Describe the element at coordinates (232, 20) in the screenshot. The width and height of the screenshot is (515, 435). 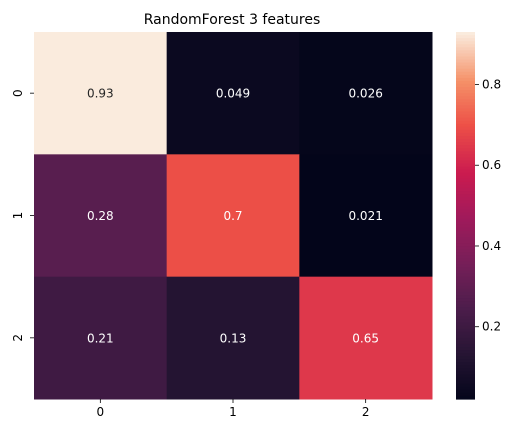
I see `chart-title: RandomForest 3 features` at that location.